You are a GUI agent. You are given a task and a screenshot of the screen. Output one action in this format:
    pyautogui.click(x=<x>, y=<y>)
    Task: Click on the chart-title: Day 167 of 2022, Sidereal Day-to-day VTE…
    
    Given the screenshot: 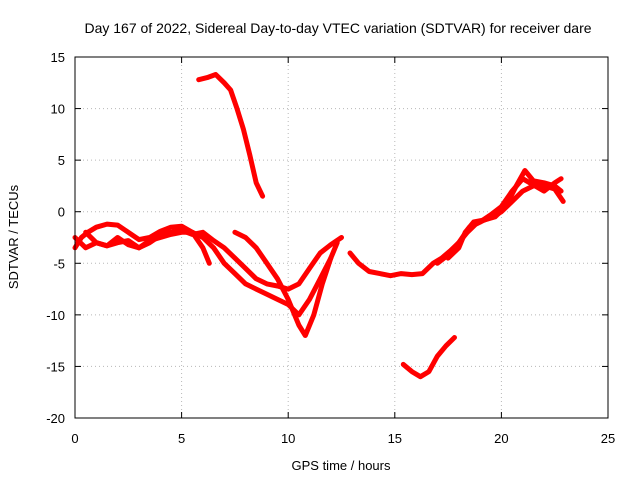 What is the action you would take?
    pyautogui.click(x=337, y=28)
    